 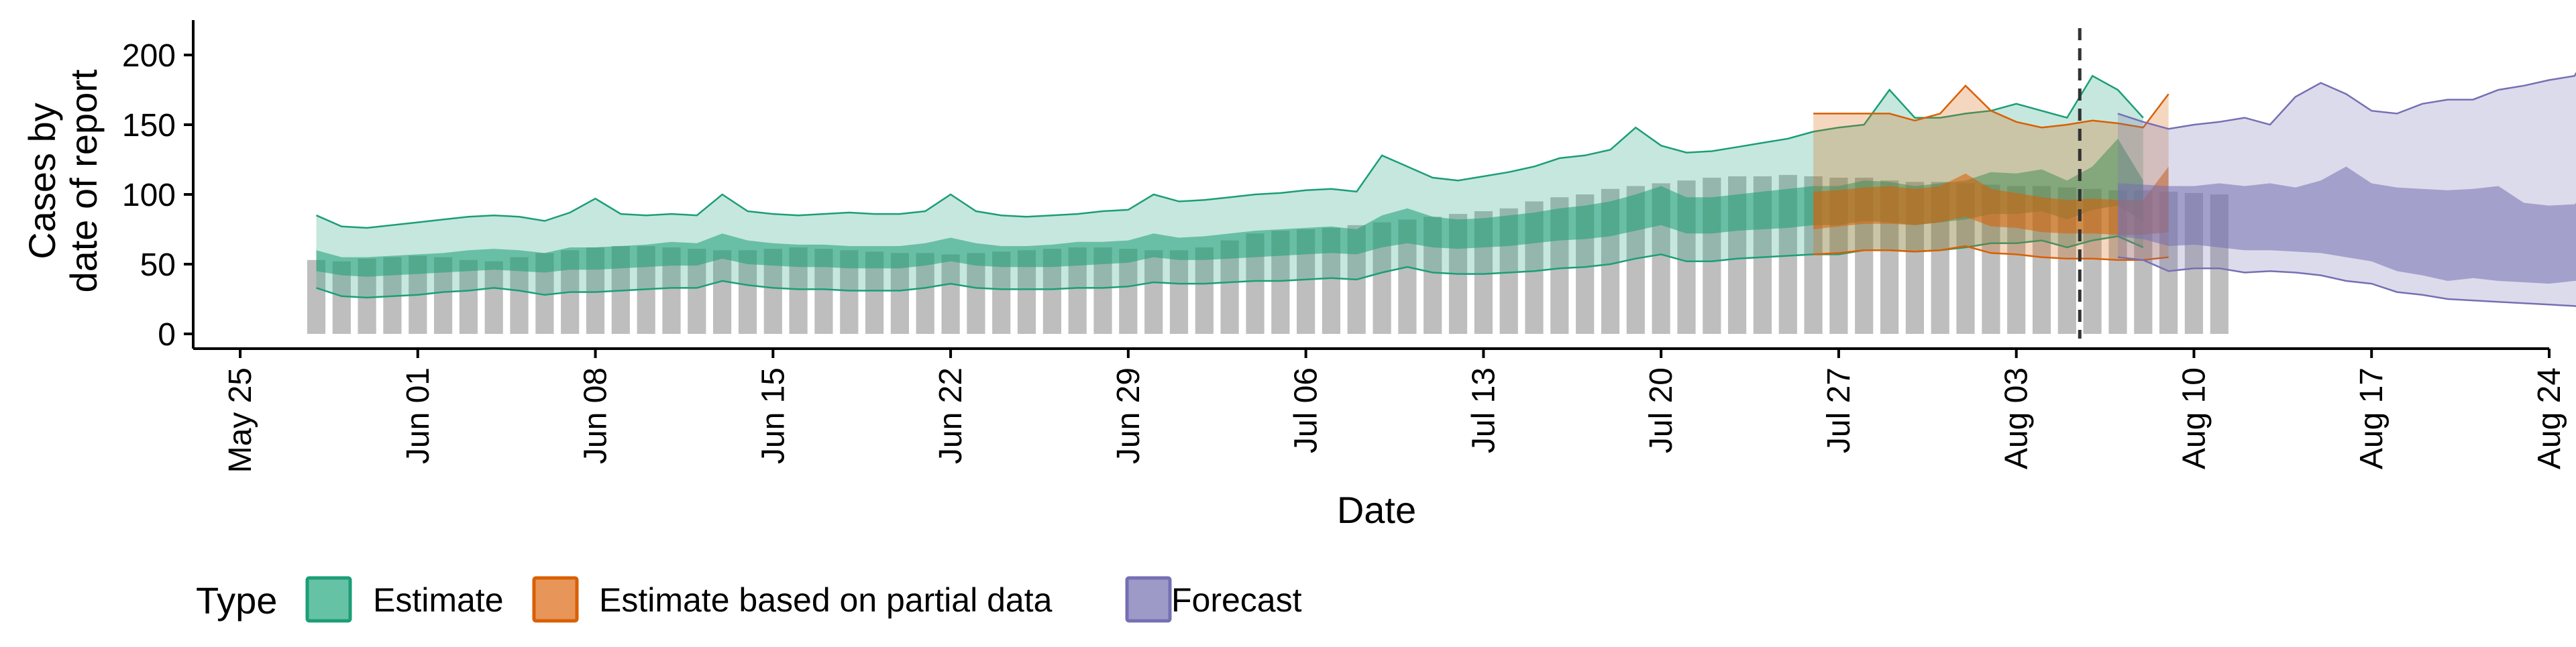 What do you see at coordinates (596, 415) in the screenshot?
I see `x-tick-label: Jun 08` at bounding box center [596, 415].